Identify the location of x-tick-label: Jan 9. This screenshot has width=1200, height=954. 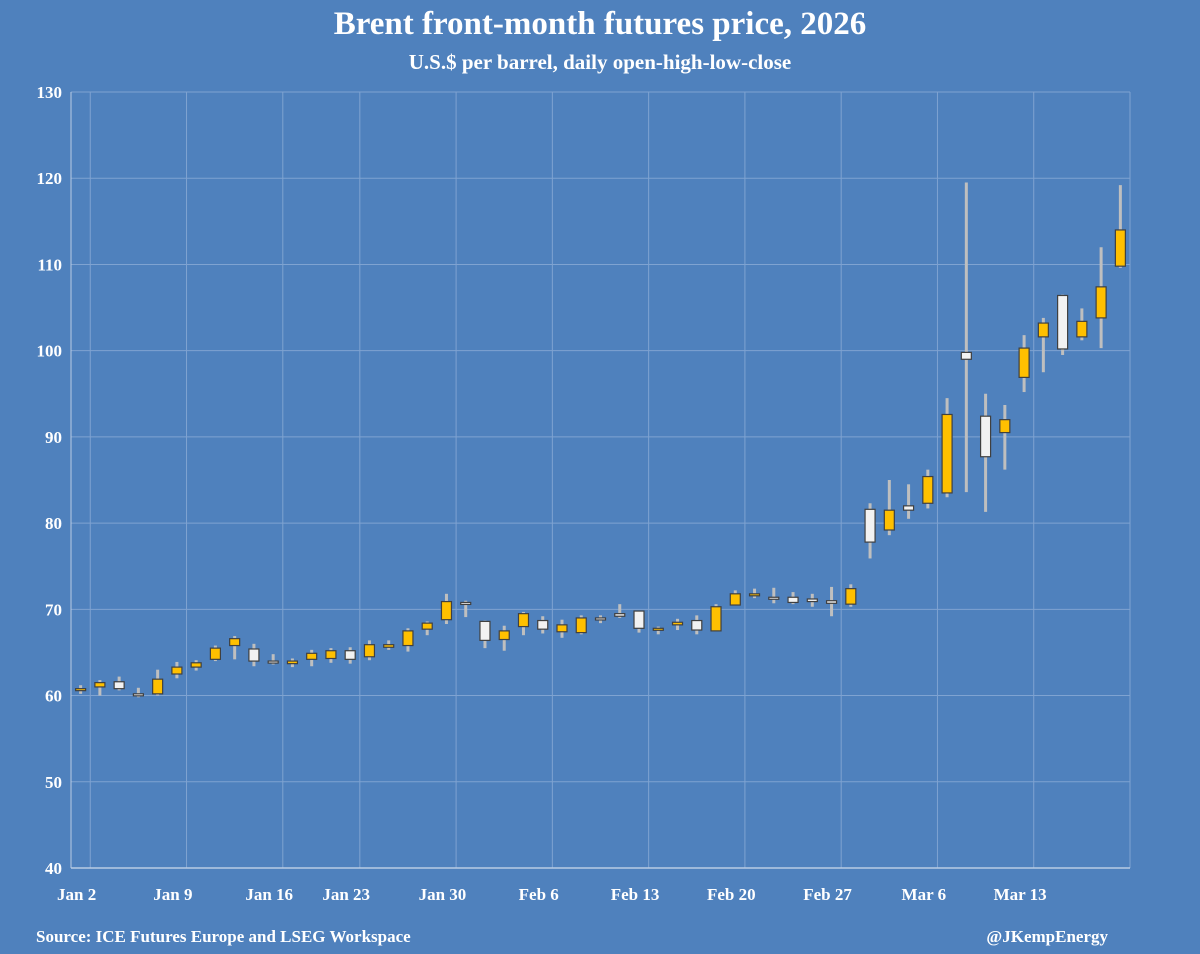
(172, 894).